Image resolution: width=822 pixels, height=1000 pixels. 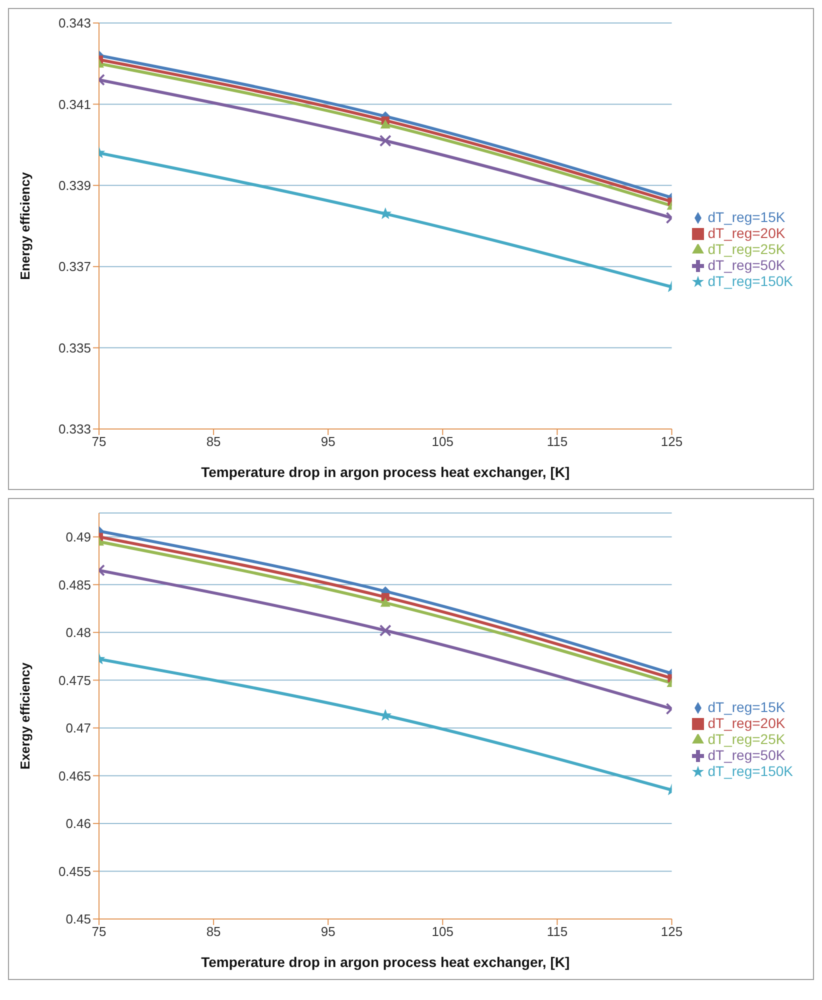 I want to click on y-tick-label: 0.45, so click(x=78, y=919).